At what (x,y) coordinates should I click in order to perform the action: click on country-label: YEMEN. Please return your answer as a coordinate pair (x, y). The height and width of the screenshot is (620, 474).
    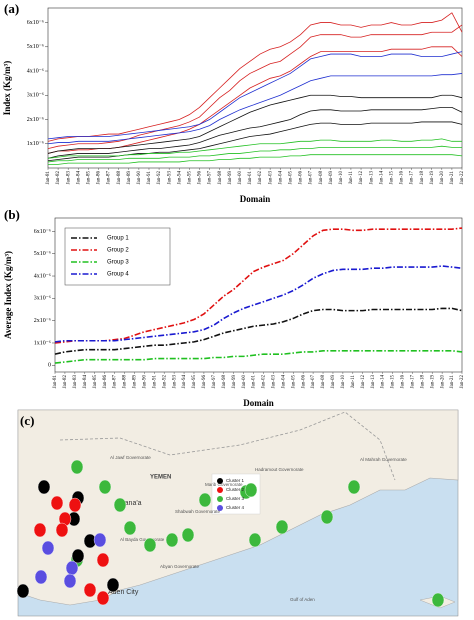
    Looking at the image, I should click on (160, 478).